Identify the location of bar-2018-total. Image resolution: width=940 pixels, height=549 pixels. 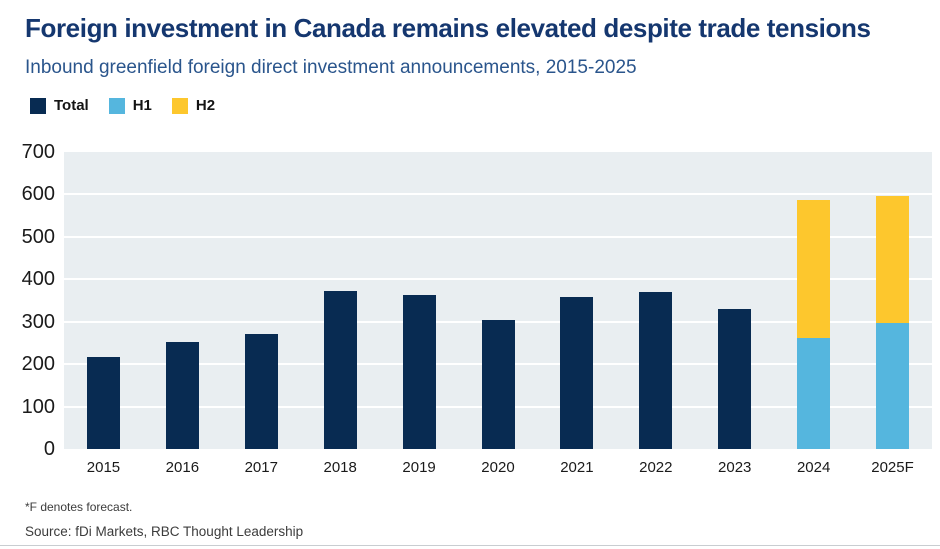
(340, 369).